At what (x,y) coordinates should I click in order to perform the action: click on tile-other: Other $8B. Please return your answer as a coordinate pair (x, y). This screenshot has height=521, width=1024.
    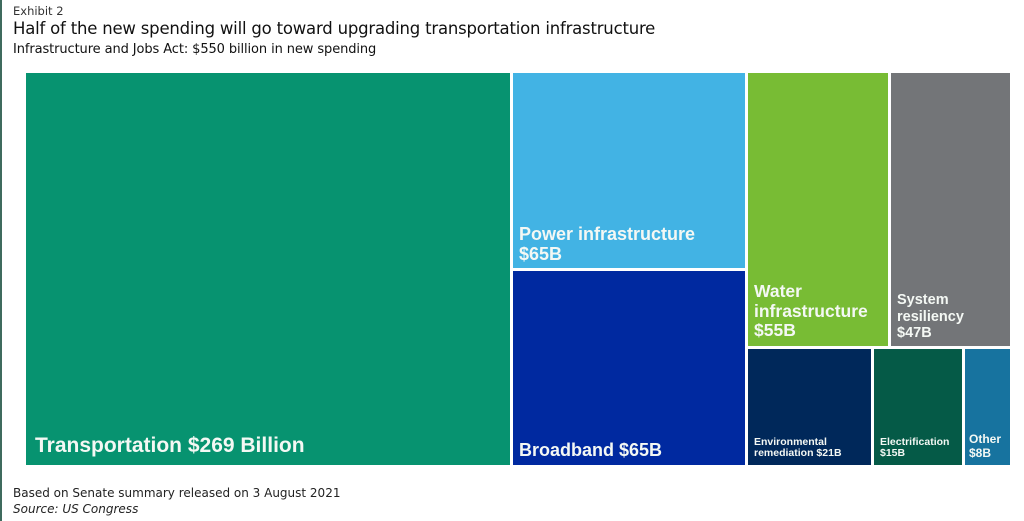
    Looking at the image, I should click on (987, 407).